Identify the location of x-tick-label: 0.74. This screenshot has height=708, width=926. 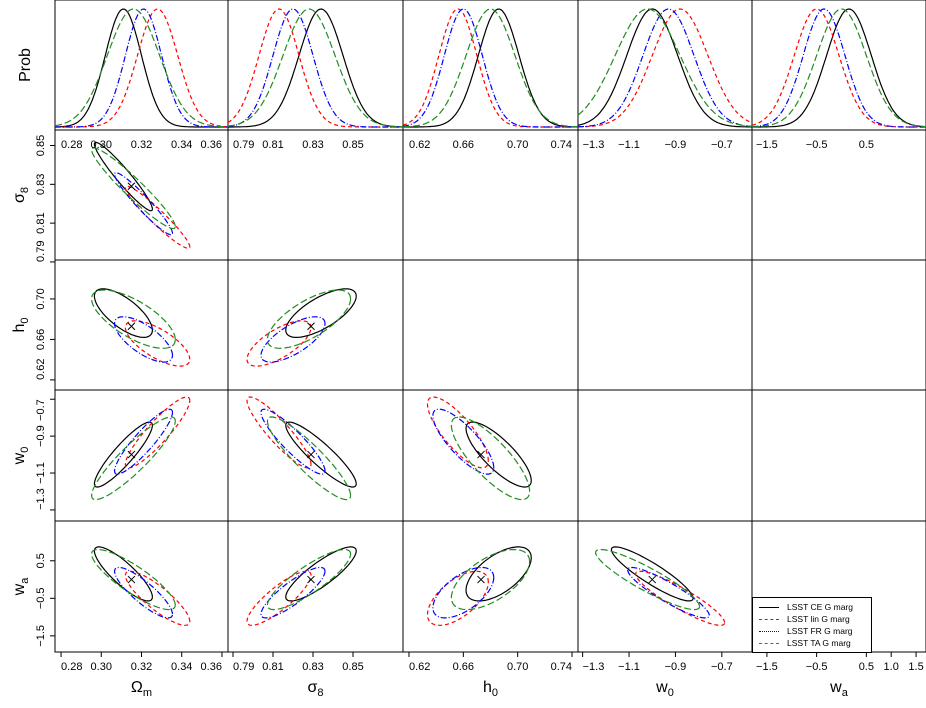
(561, 667).